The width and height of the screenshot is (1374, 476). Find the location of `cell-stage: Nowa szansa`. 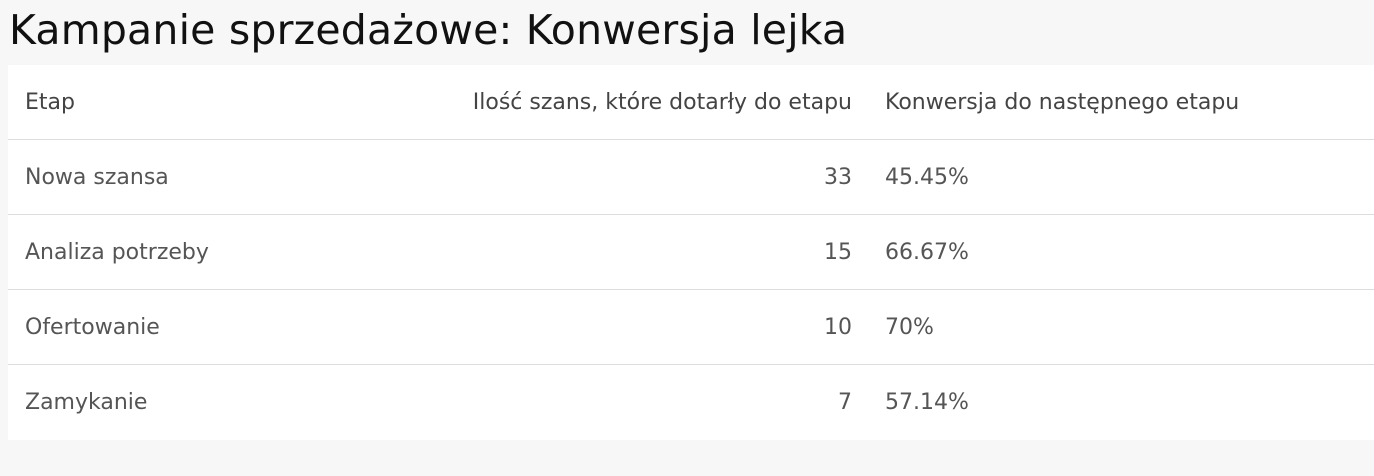

cell-stage: Nowa szansa is located at coordinates (166, 177).